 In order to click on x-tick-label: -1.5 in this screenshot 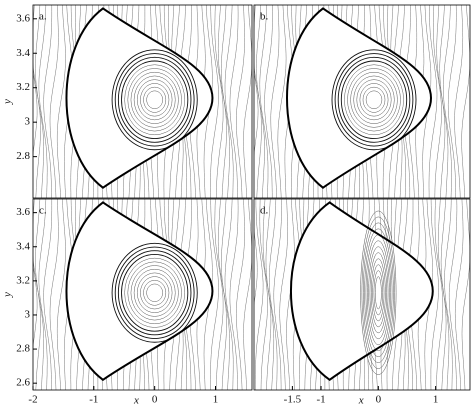, I will do `click(293, 400)`.